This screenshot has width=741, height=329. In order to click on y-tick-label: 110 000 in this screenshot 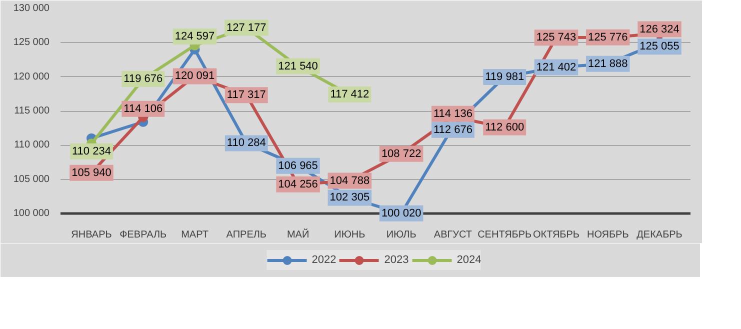, I will do `click(32, 145)`.